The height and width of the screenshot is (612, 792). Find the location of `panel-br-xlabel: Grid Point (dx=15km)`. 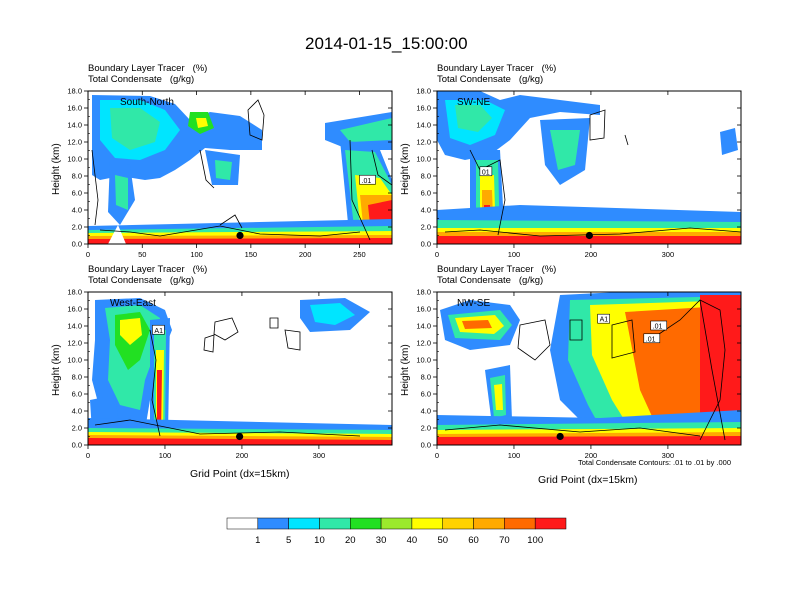

panel-br-xlabel: Grid Point (dx=15km) is located at coordinates (588, 480).